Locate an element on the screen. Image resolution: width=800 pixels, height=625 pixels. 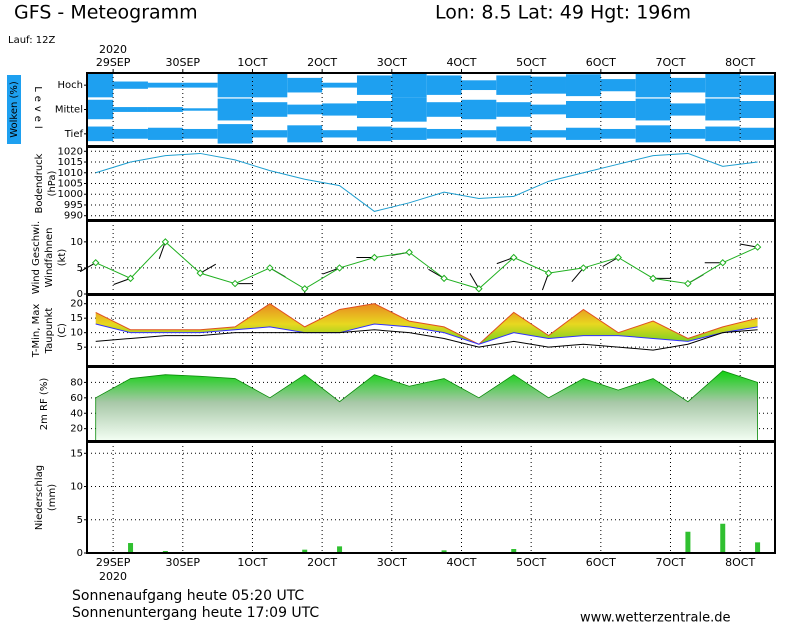
y-axis-label: (kt) is located at coordinates (62, 258).